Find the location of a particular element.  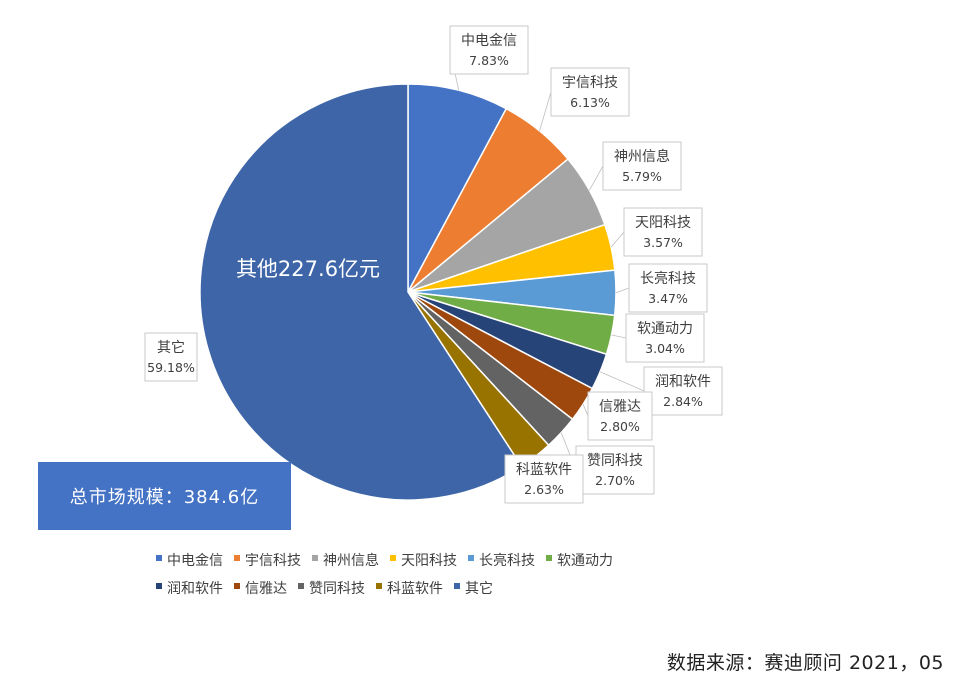

label-name: 长亮科技 is located at coordinates (668, 278).